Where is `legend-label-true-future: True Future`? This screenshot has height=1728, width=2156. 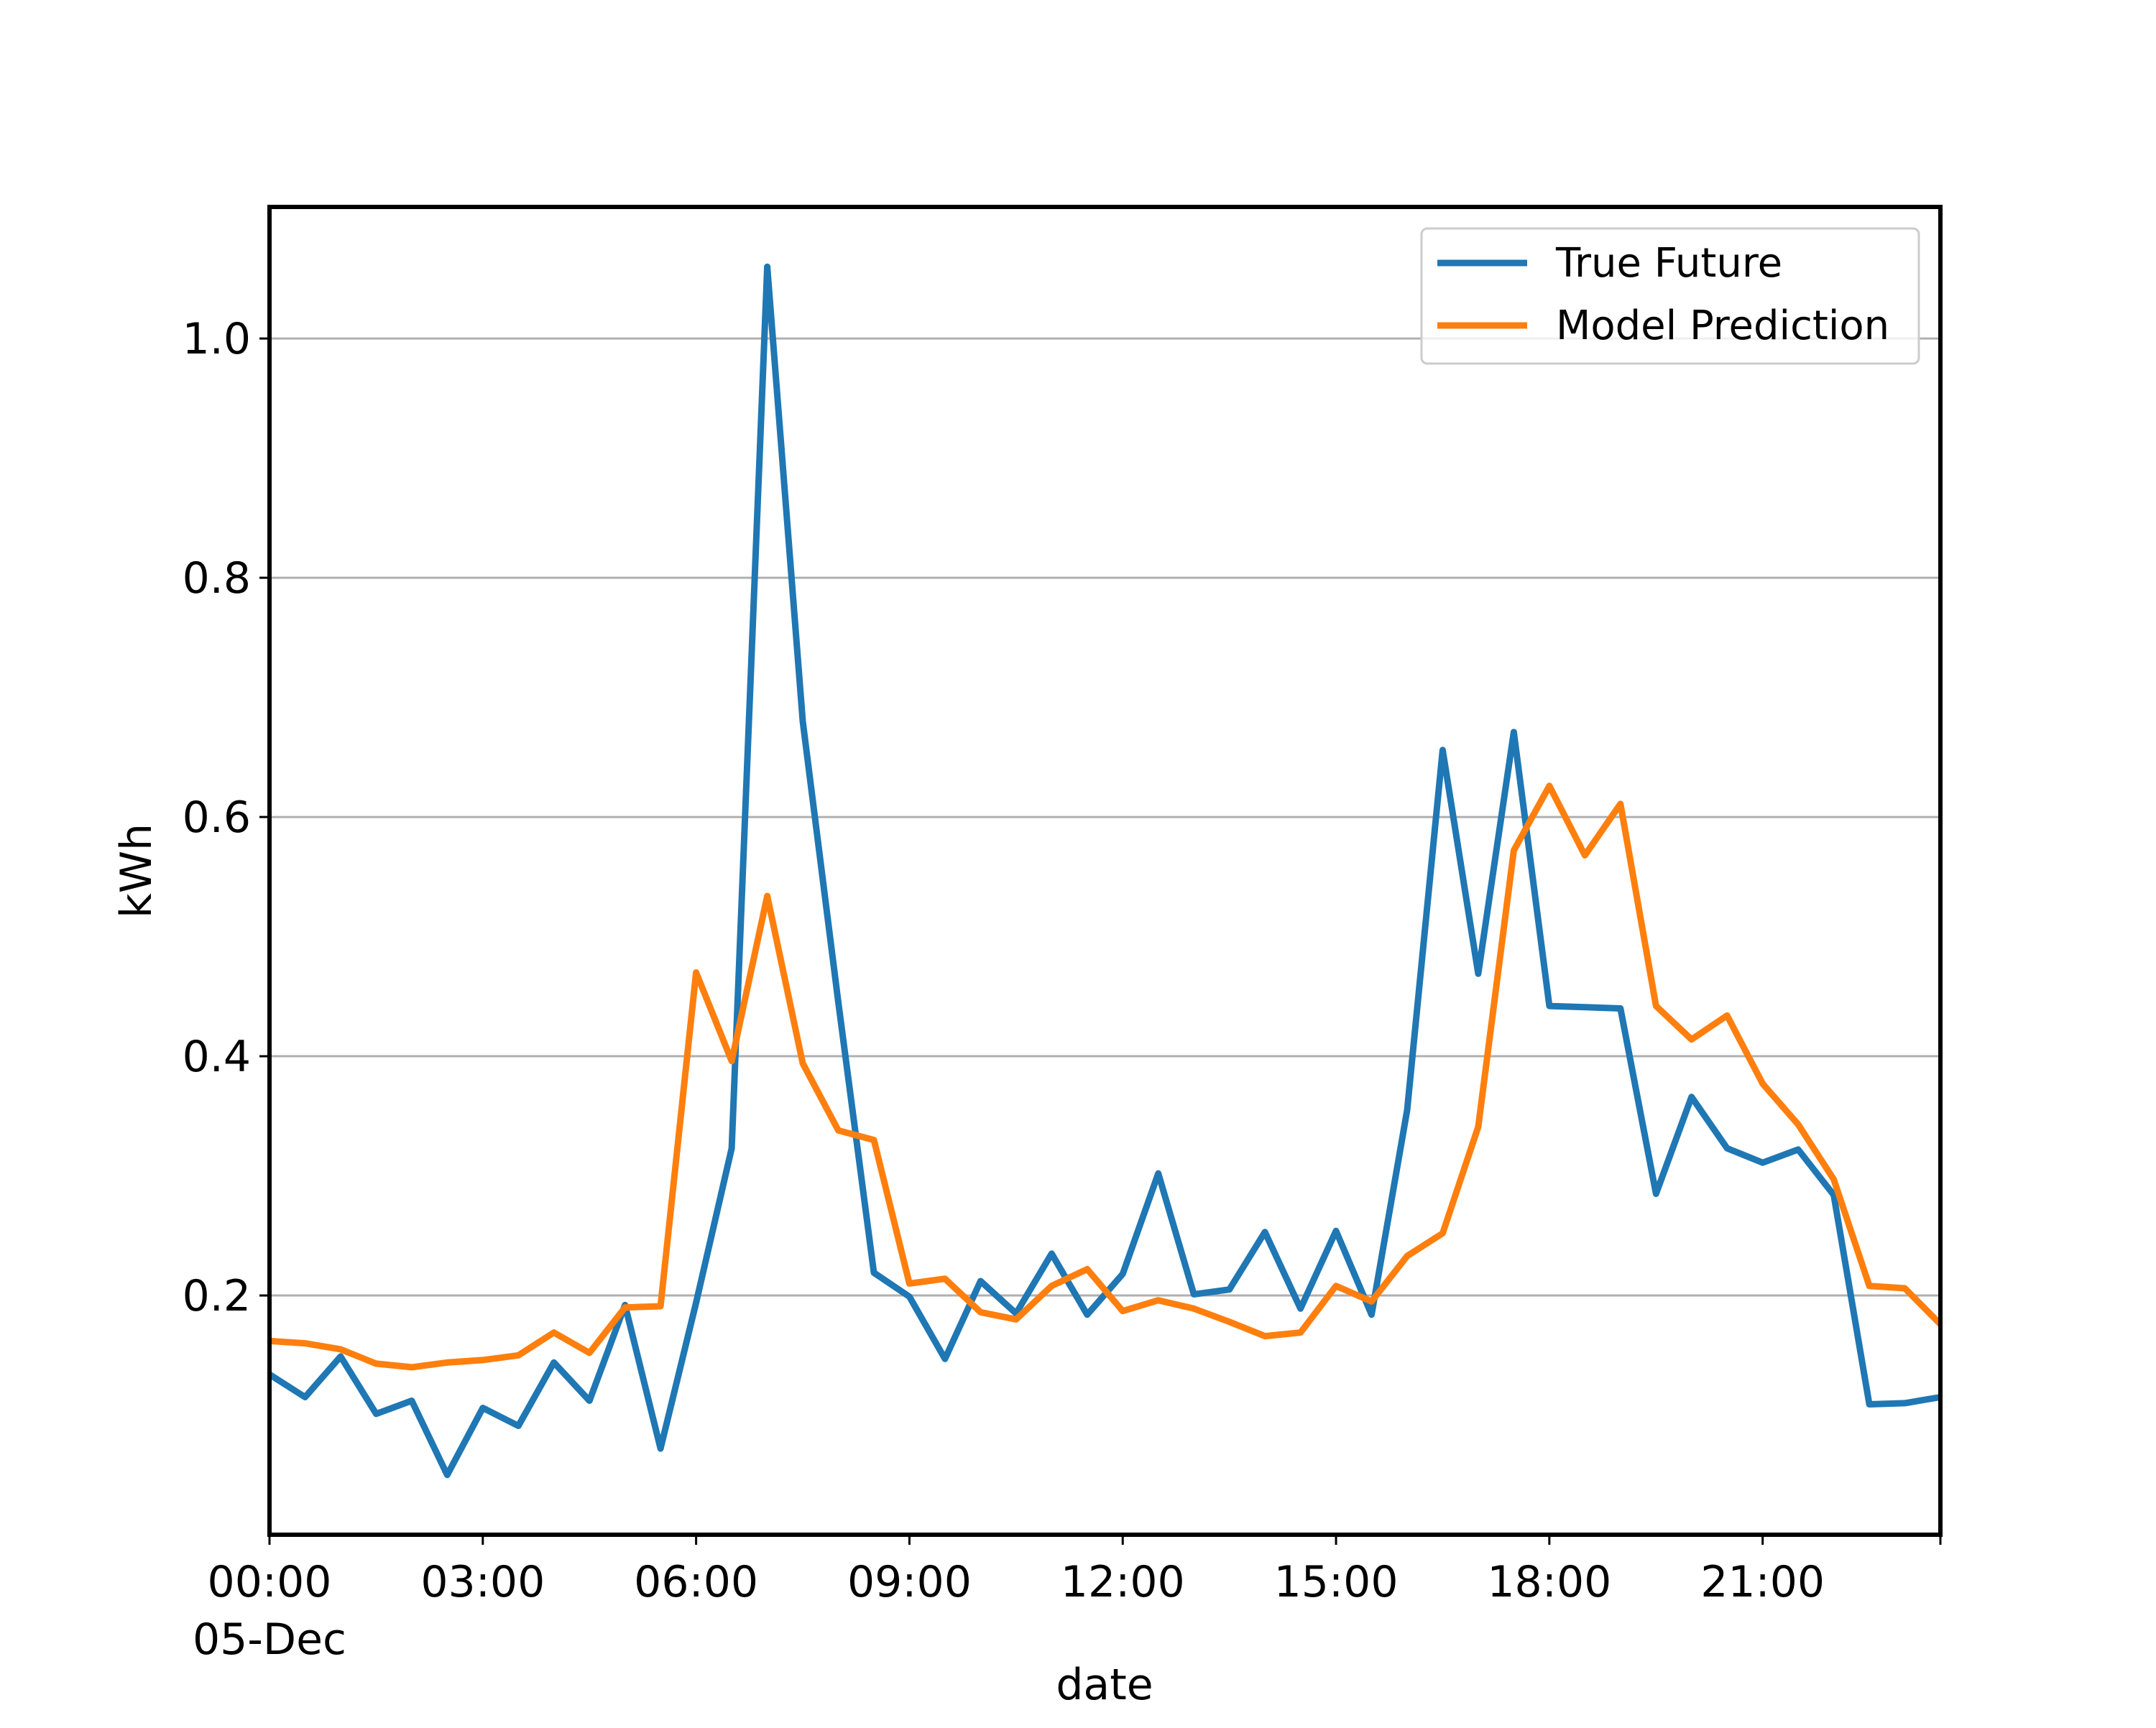 legend-label-true-future: True Future is located at coordinates (1668, 263).